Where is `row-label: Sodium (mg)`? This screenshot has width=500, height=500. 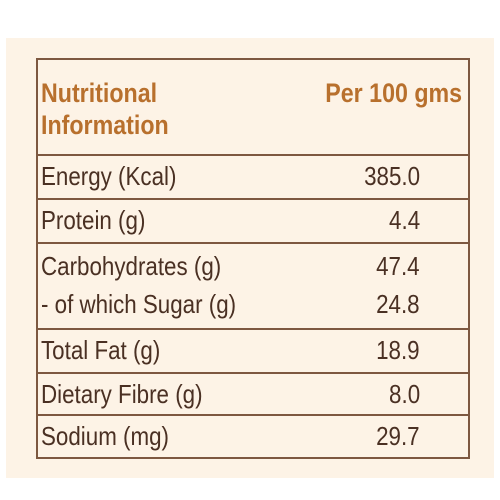 row-label: Sodium (mg) is located at coordinates (105, 436).